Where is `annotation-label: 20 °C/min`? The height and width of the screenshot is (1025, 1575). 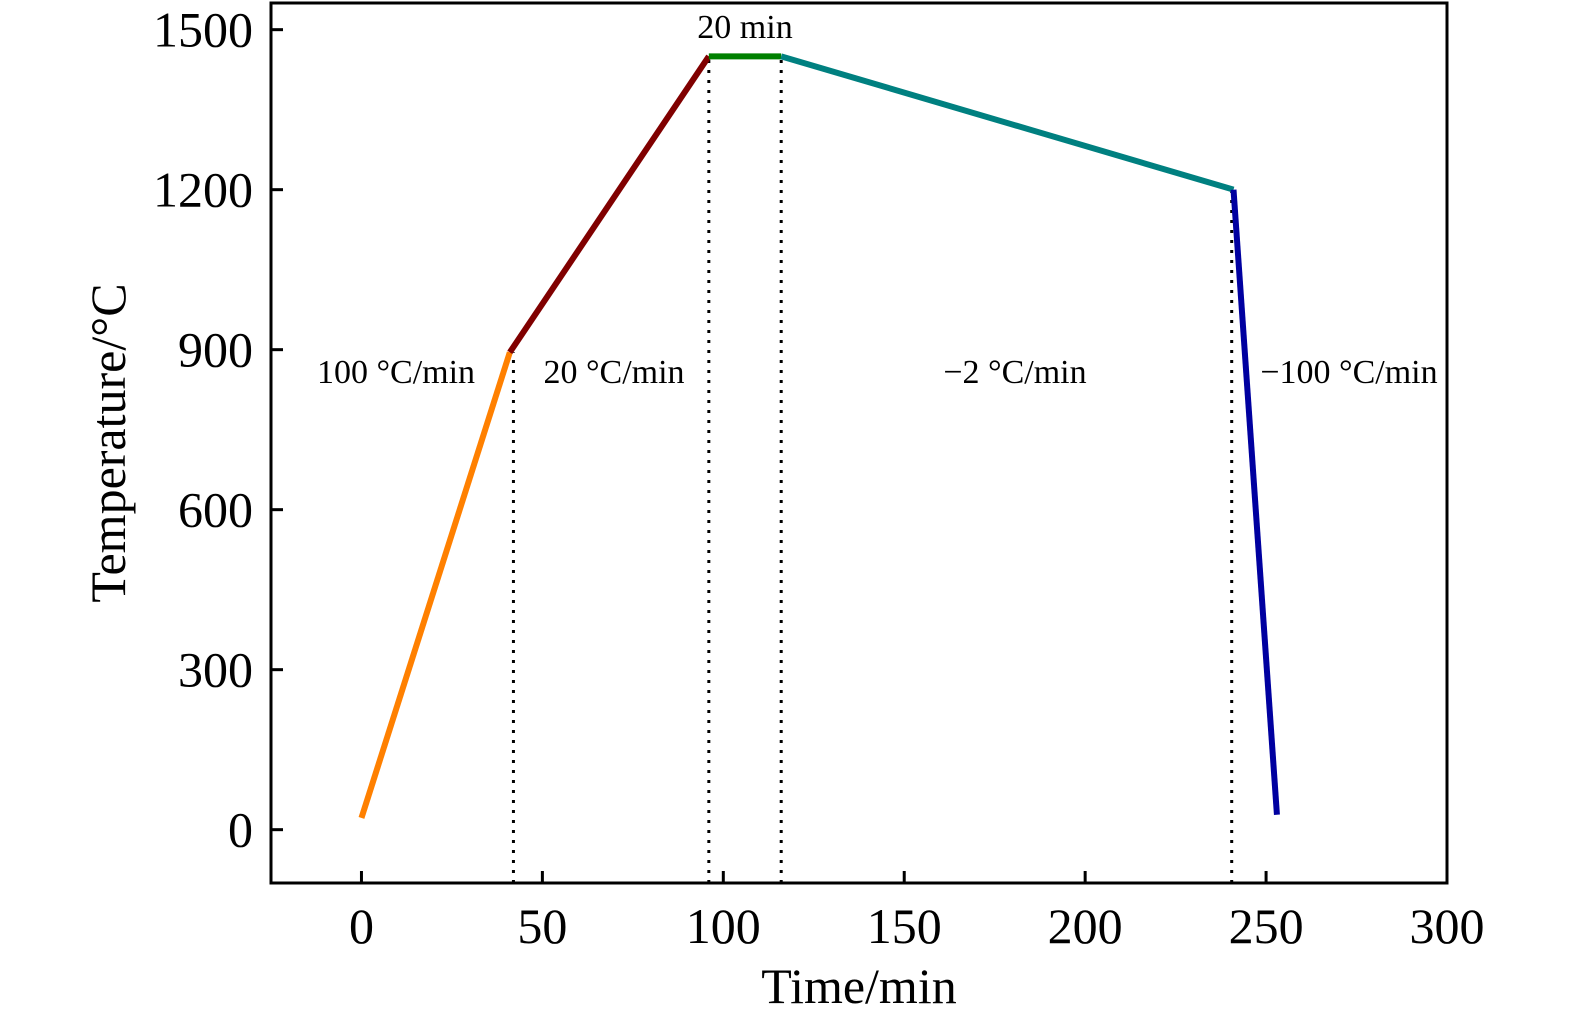
annotation-label: 20 °C/min is located at coordinates (613, 372).